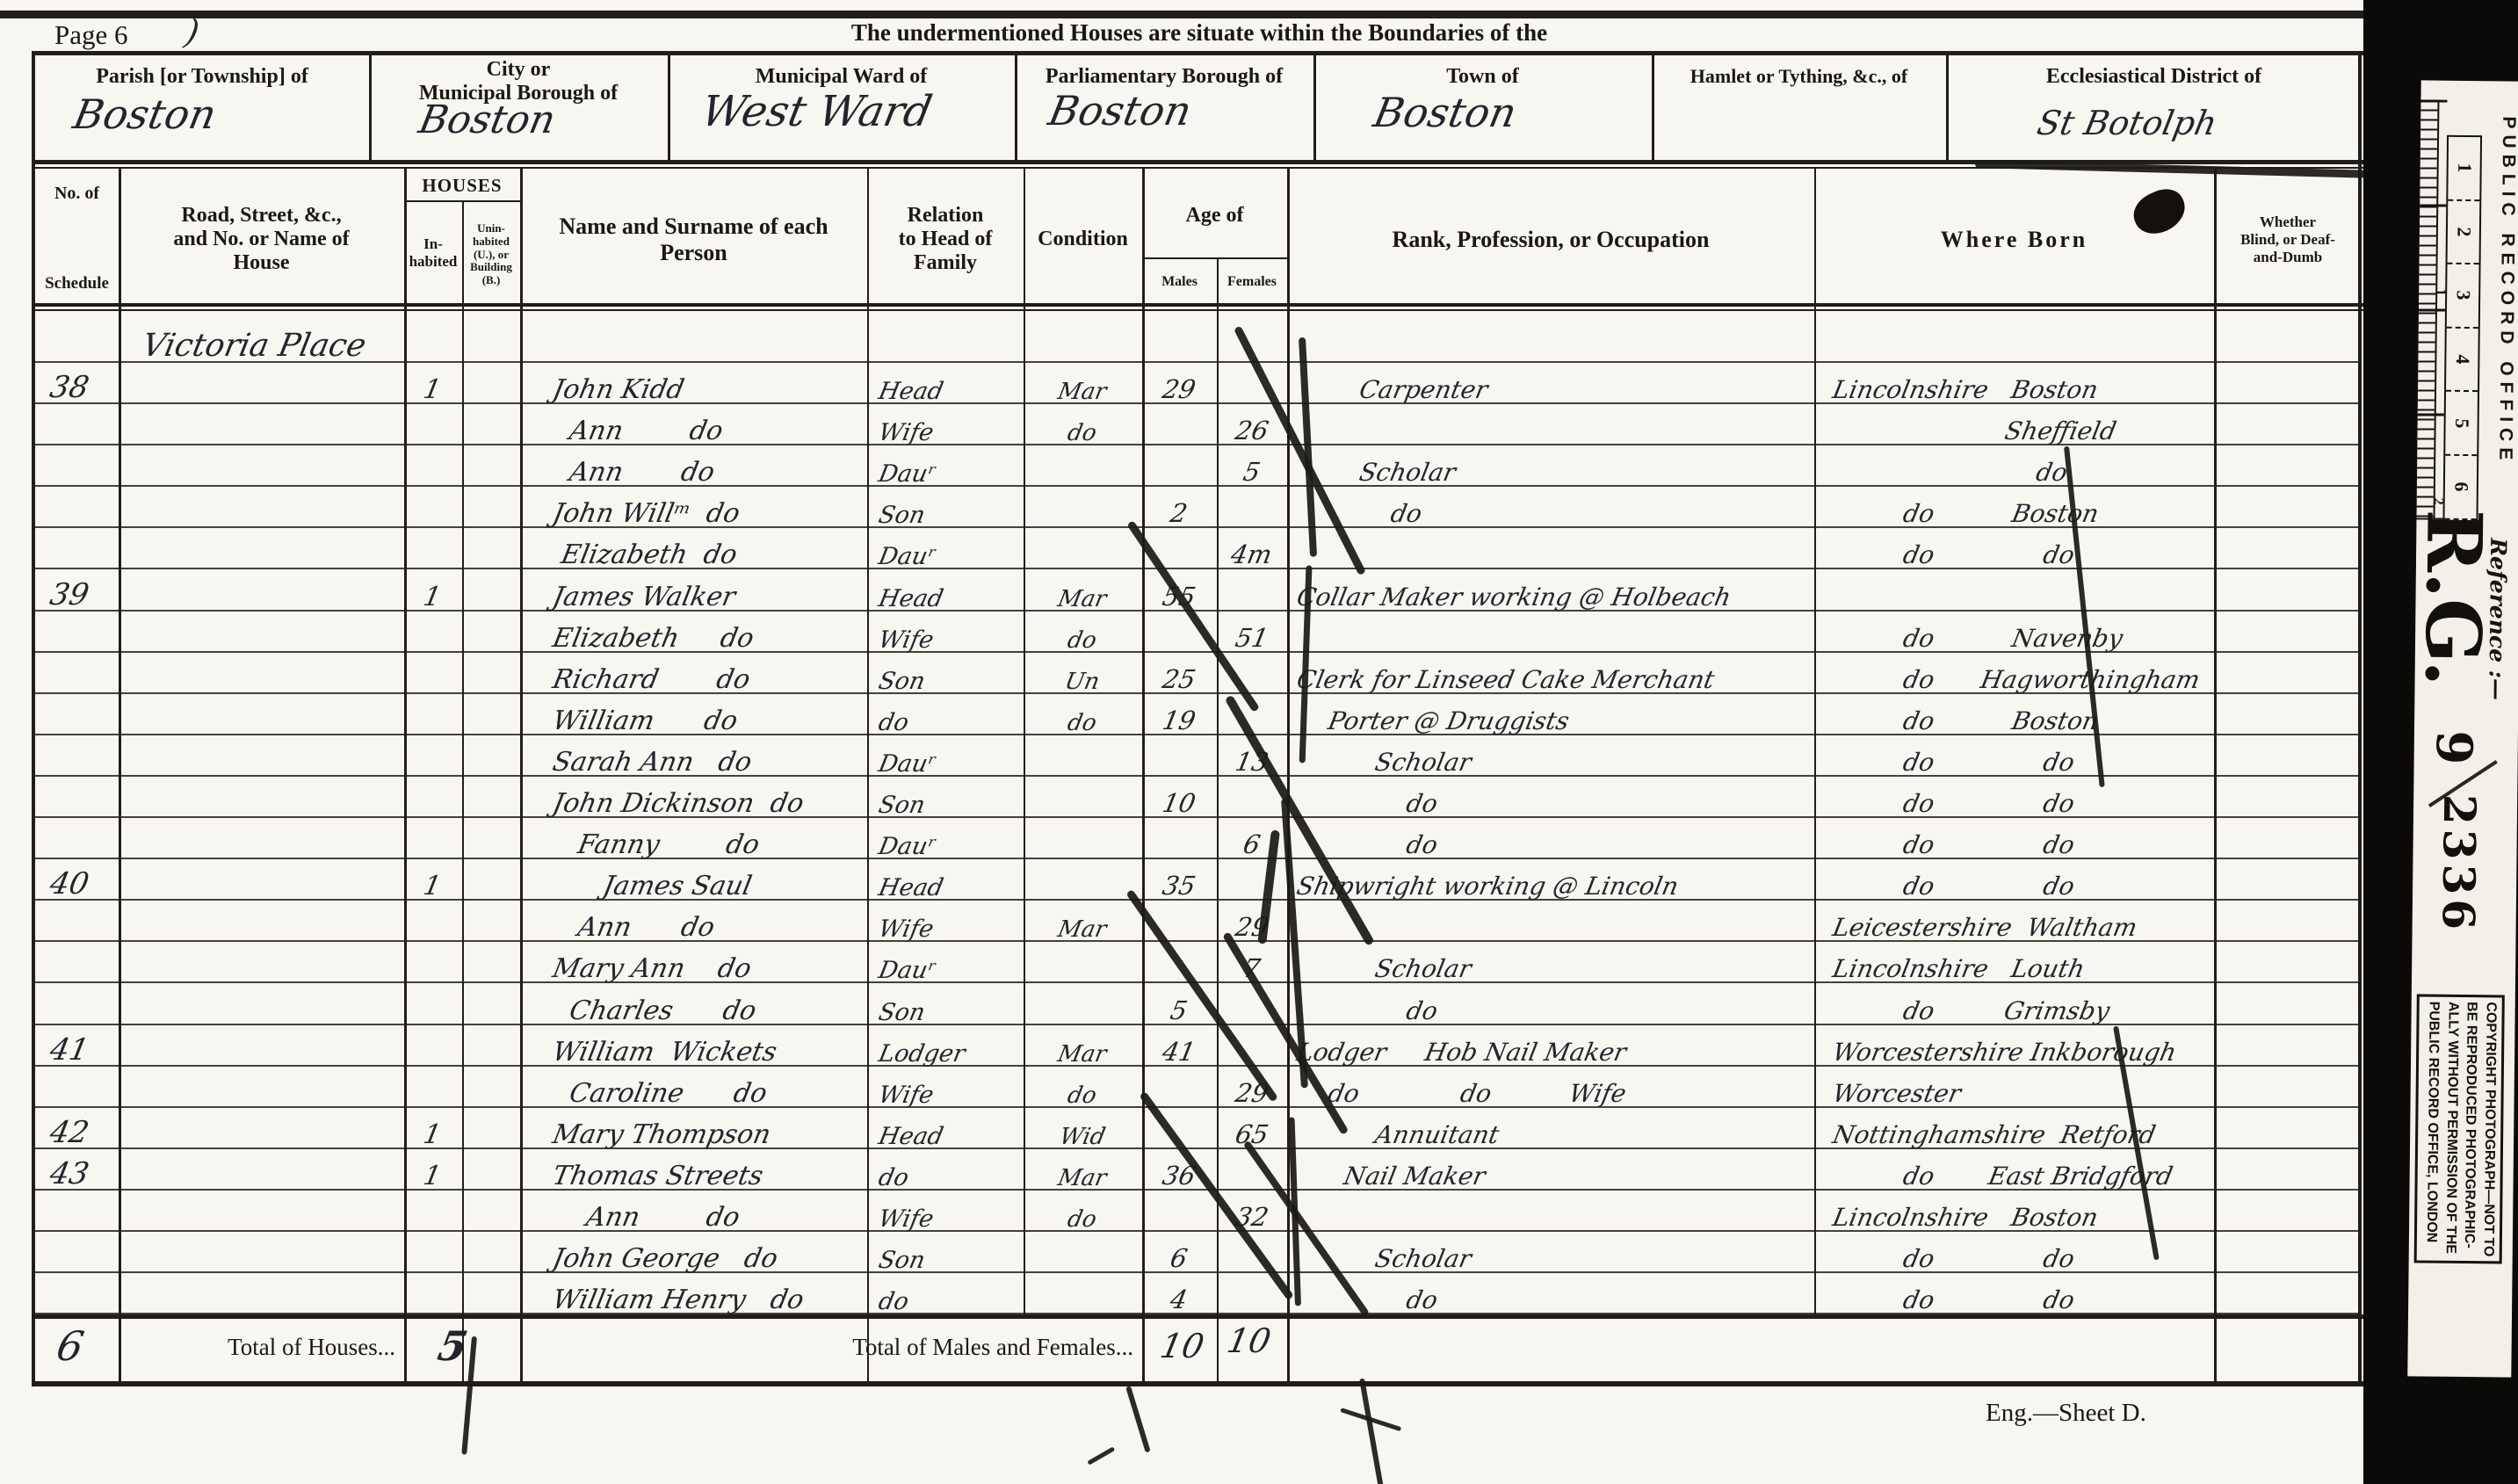 The width and height of the screenshot is (2518, 1484). What do you see at coordinates (653, 638) in the screenshot?
I see `handwritten-entry: Elizabeth do` at bounding box center [653, 638].